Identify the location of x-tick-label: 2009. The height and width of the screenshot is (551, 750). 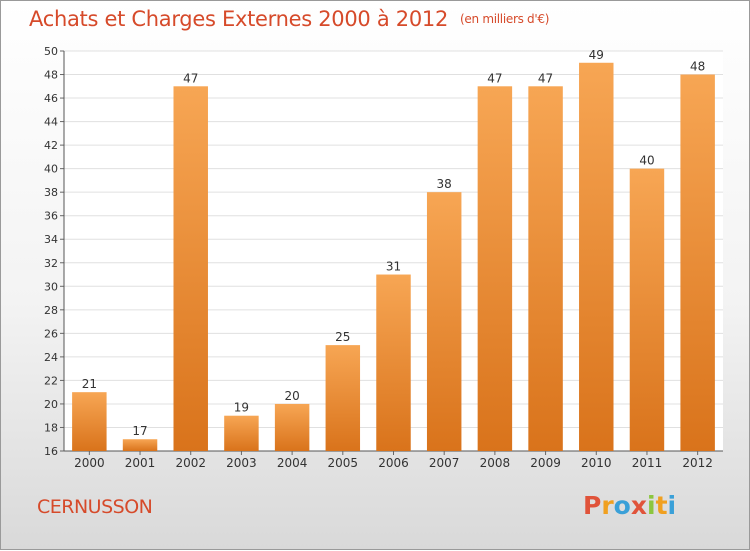
(545, 463).